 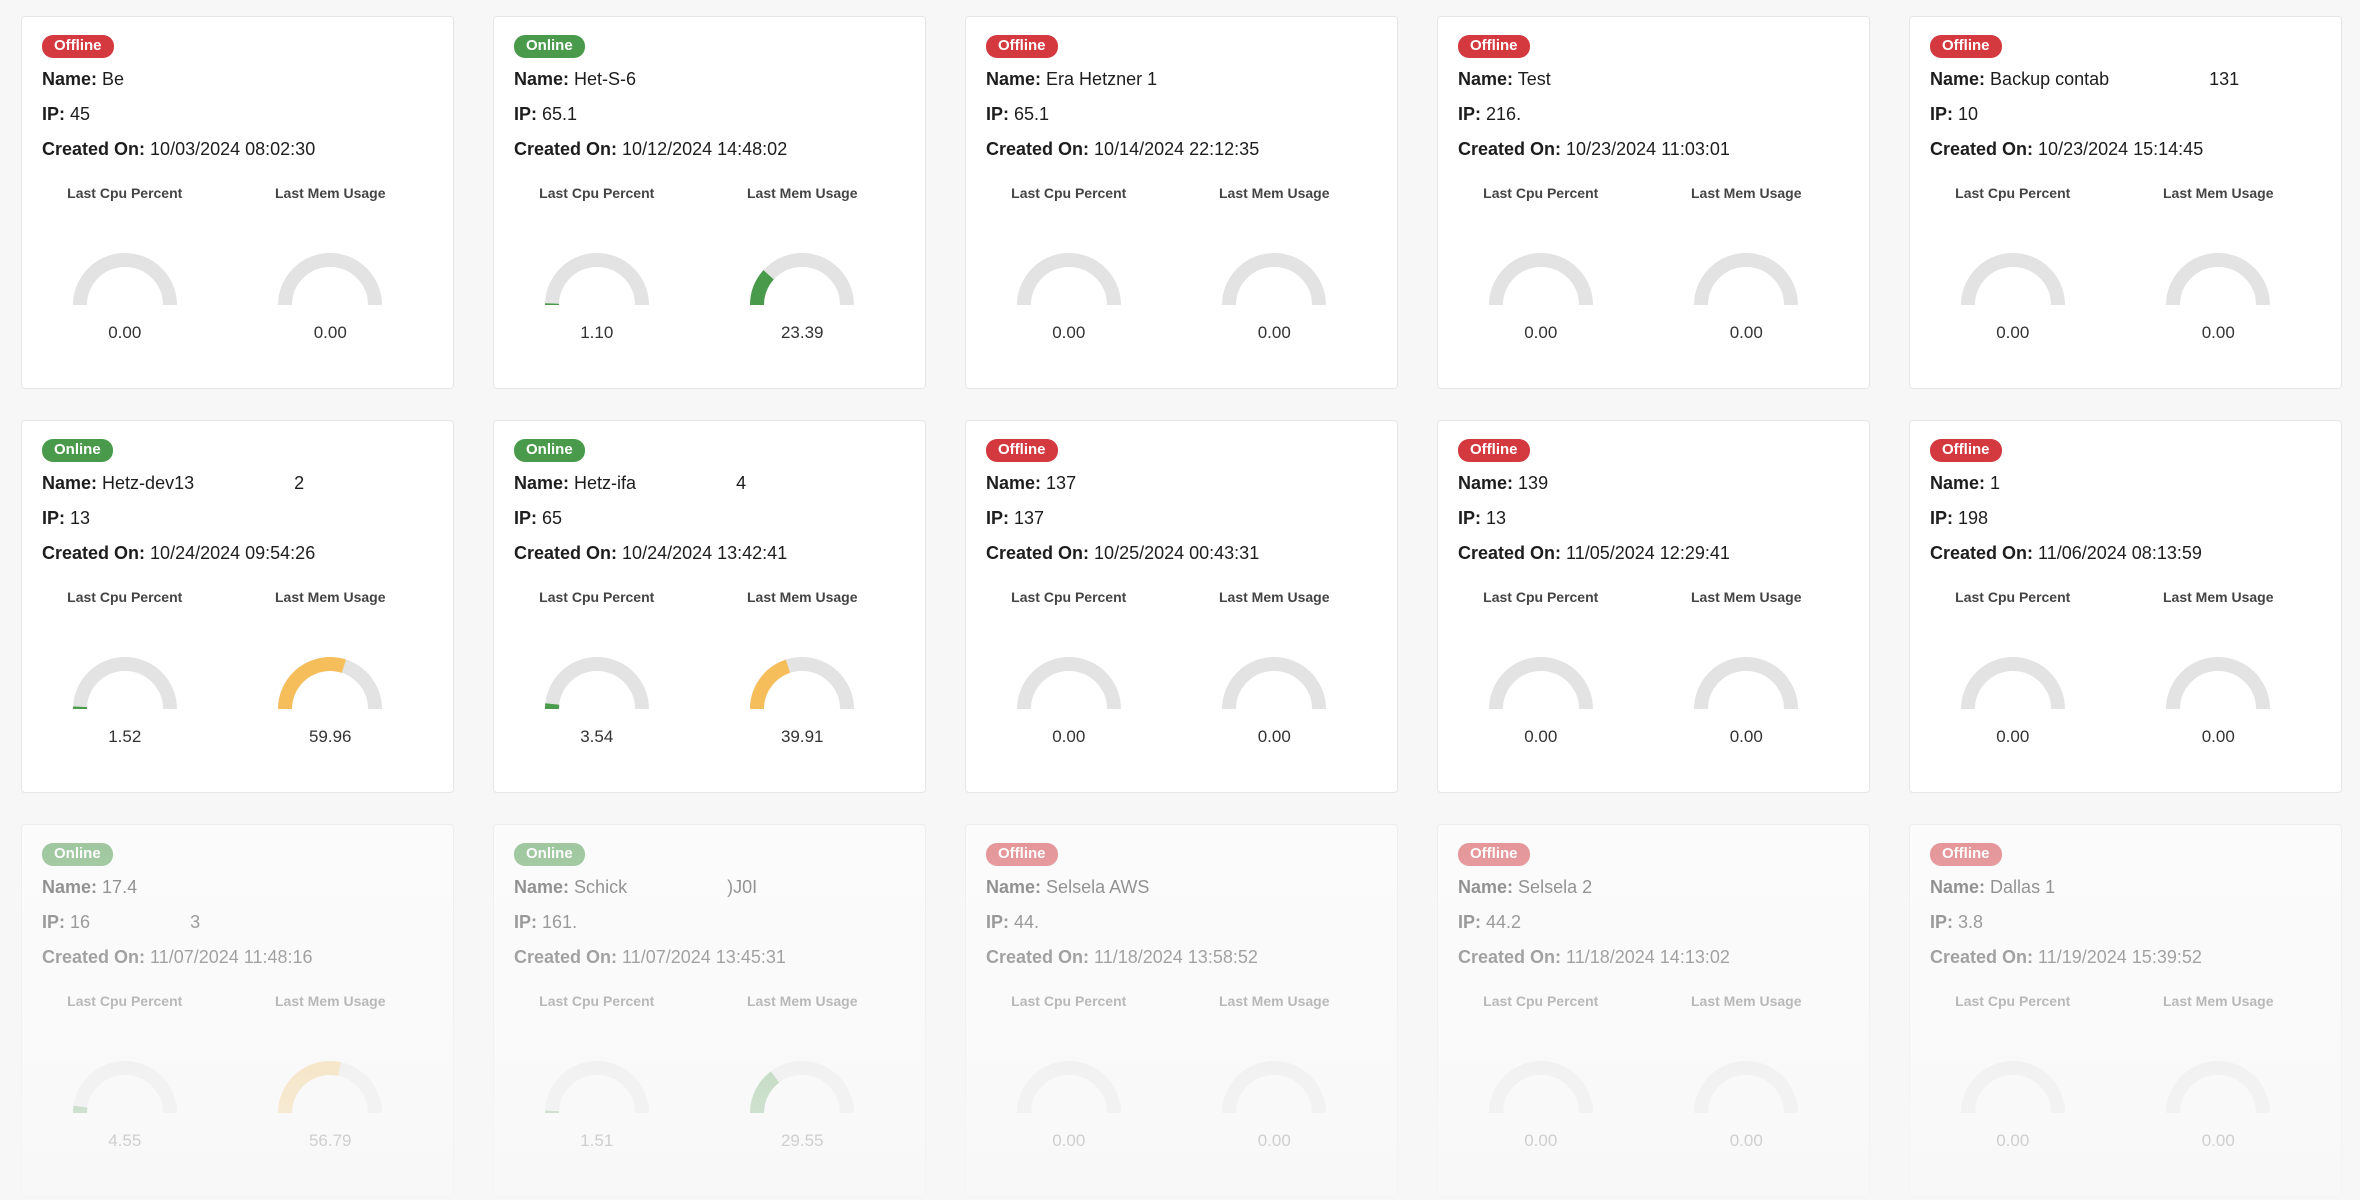 I want to click on created-on-row: Created On: 10/24/2024 09:54:26, so click(x=237, y=553).